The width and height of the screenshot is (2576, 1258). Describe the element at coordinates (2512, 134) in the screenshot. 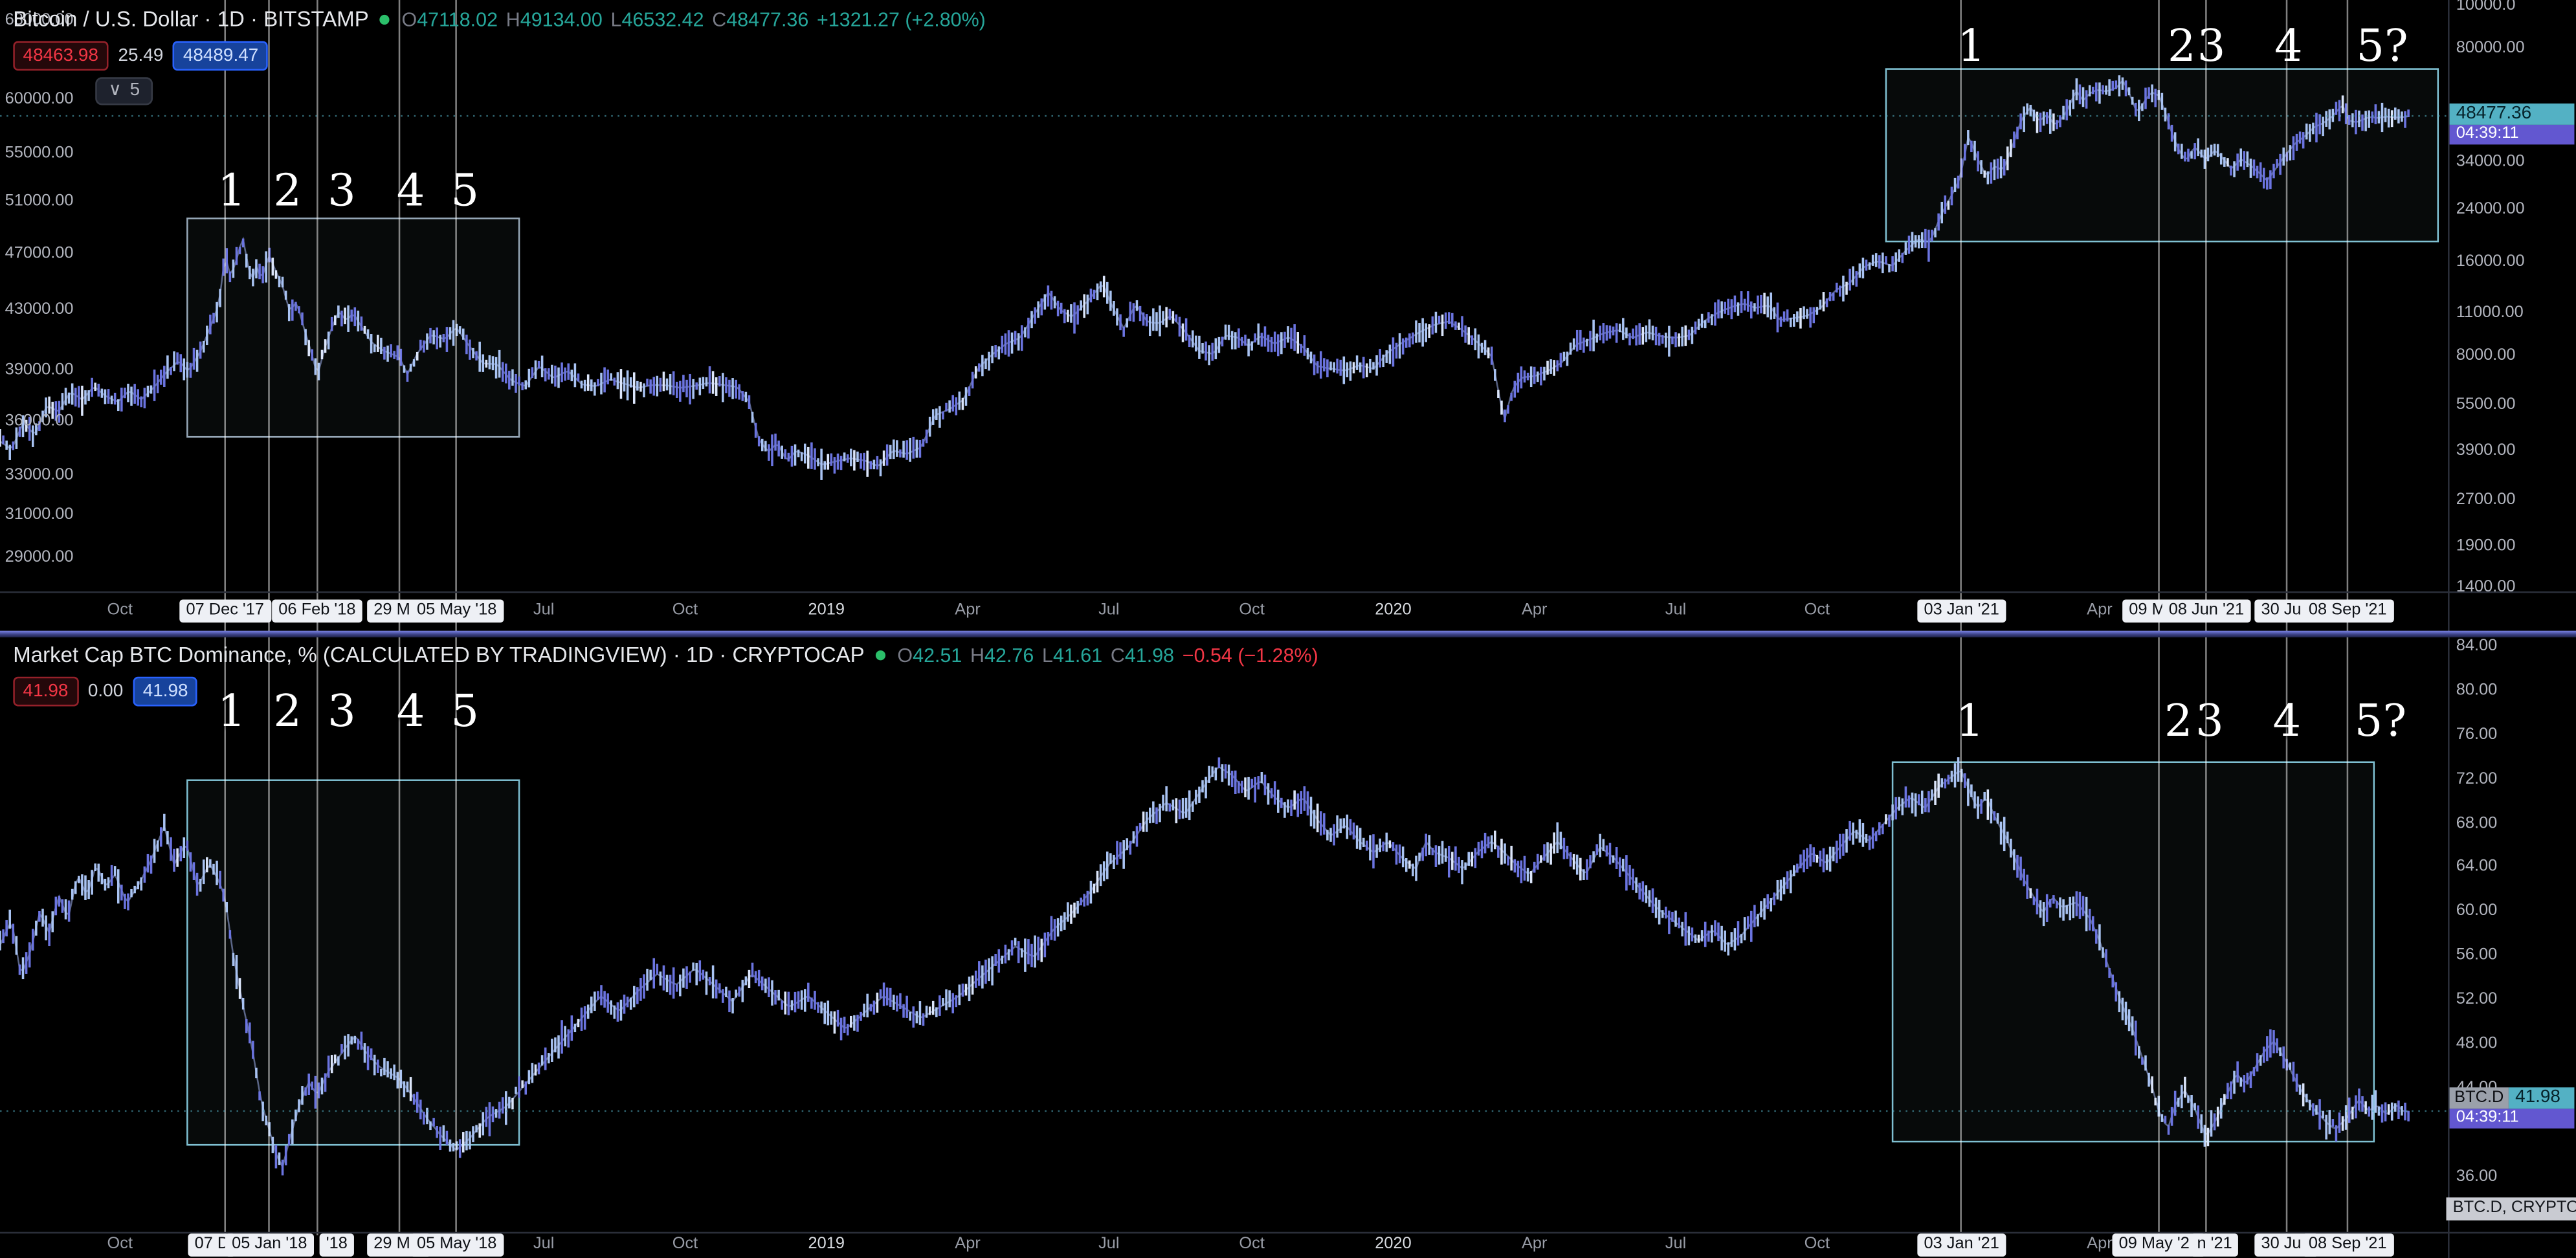

I see `bar-countdown-btc: 04:39:11` at that location.